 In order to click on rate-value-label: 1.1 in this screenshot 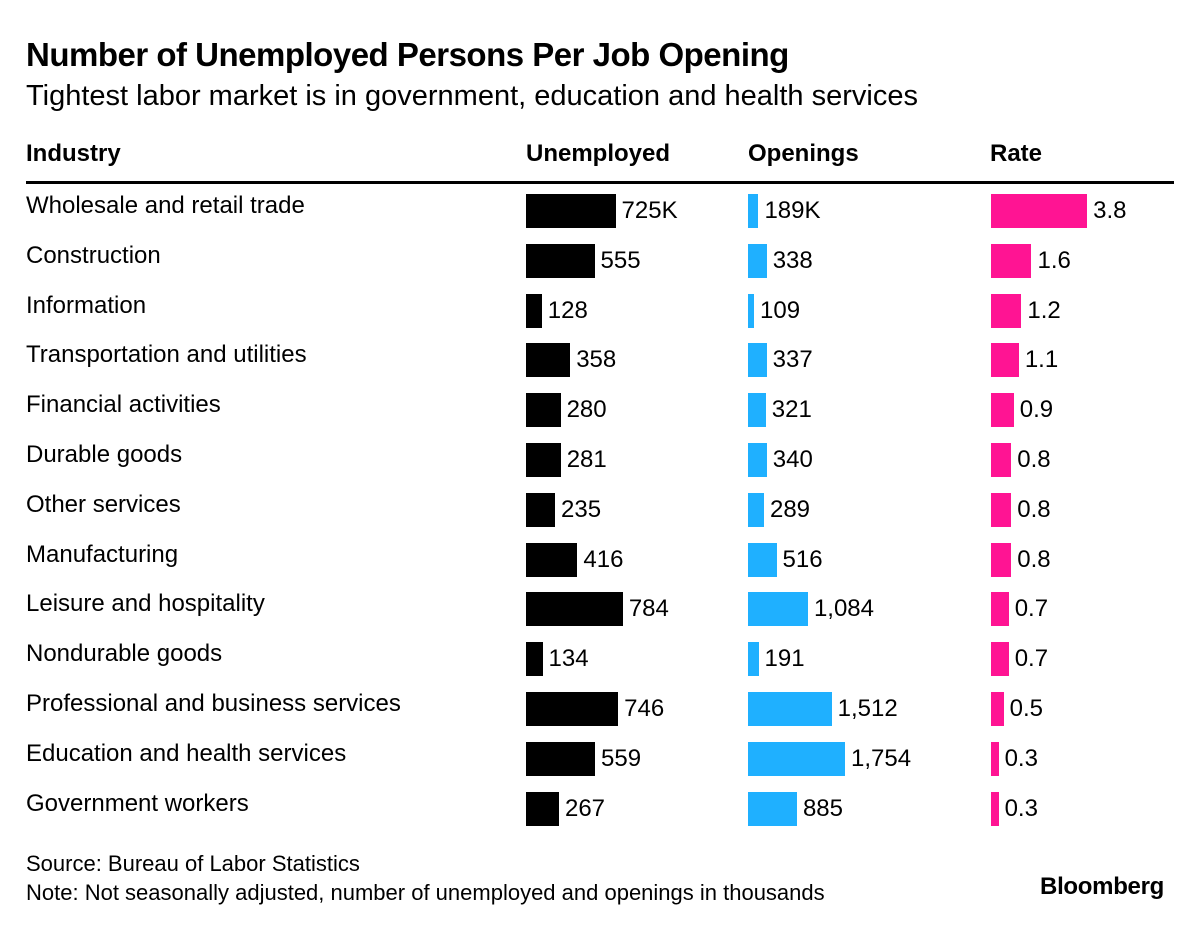, I will do `click(1041, 360)`.